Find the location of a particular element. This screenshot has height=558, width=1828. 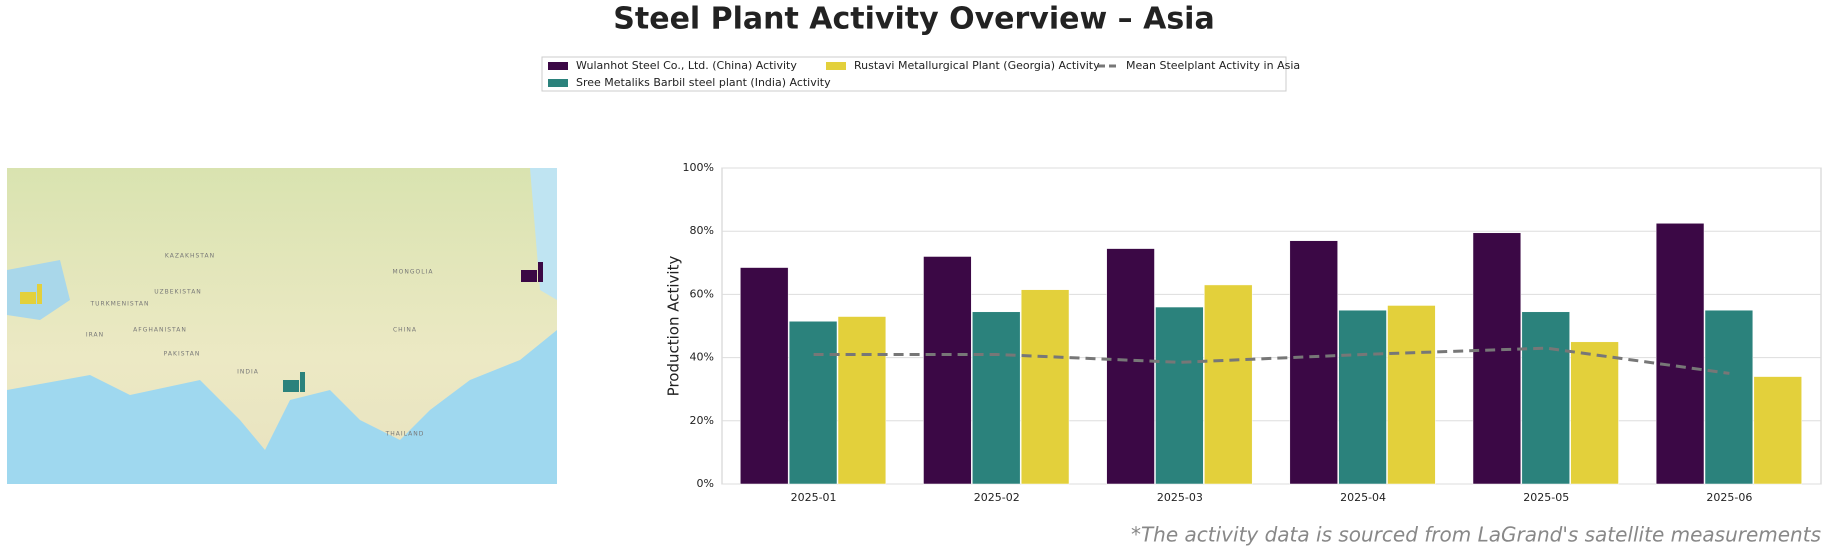

y-tick-label: 60% is located at coordinates (702, 293).